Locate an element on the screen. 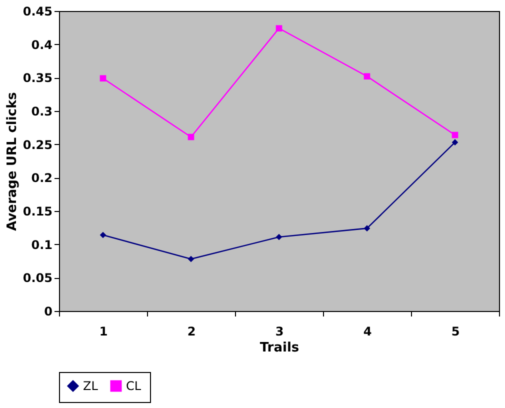 The width and height of the screenshot is (505, 408). legend-label: CL is located at coordinates (134, 386).